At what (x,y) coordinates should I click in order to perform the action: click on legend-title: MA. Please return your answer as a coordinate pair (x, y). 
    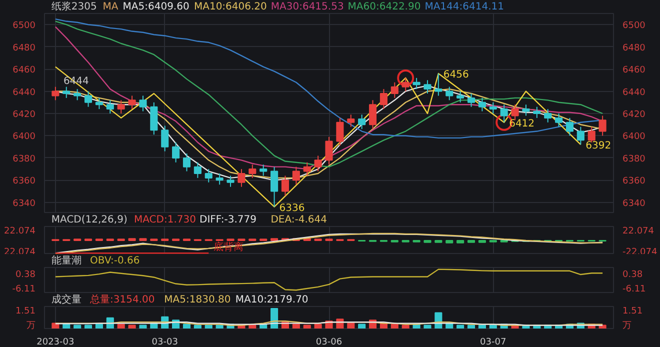
    Looking at the image, I should click on (110, 7).